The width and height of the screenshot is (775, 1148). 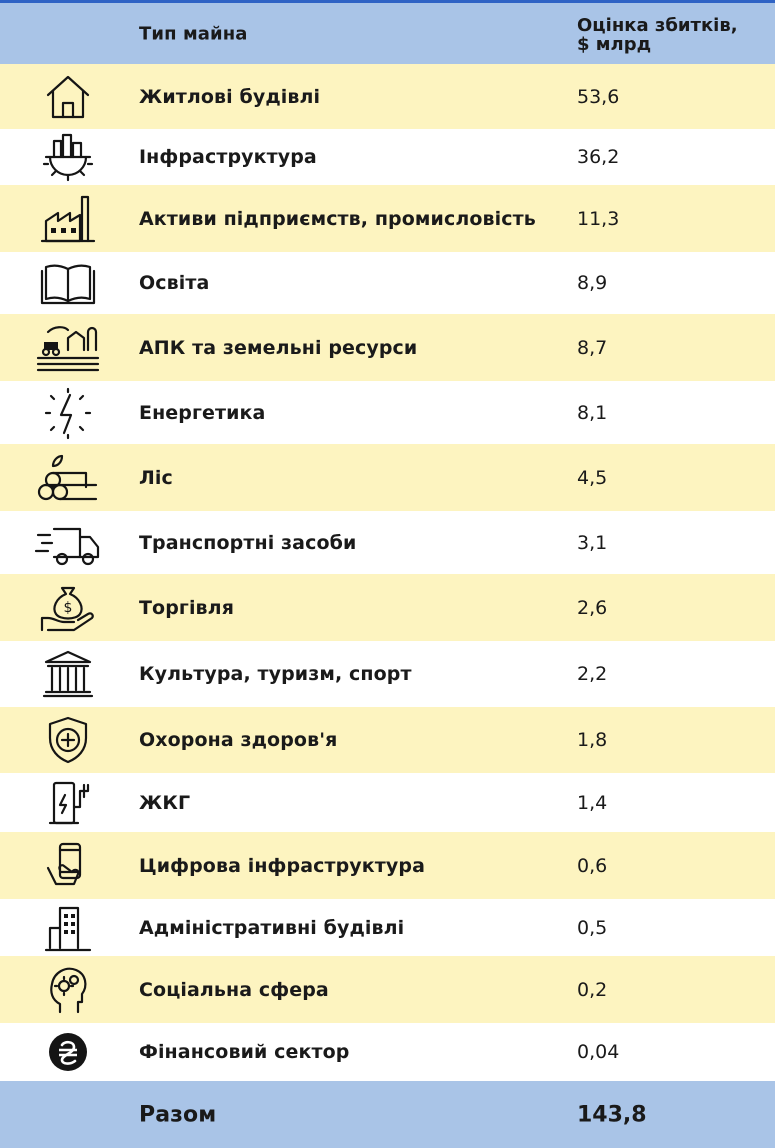 I want to click on row-label: Торгівля, so click(x=186, y=607).